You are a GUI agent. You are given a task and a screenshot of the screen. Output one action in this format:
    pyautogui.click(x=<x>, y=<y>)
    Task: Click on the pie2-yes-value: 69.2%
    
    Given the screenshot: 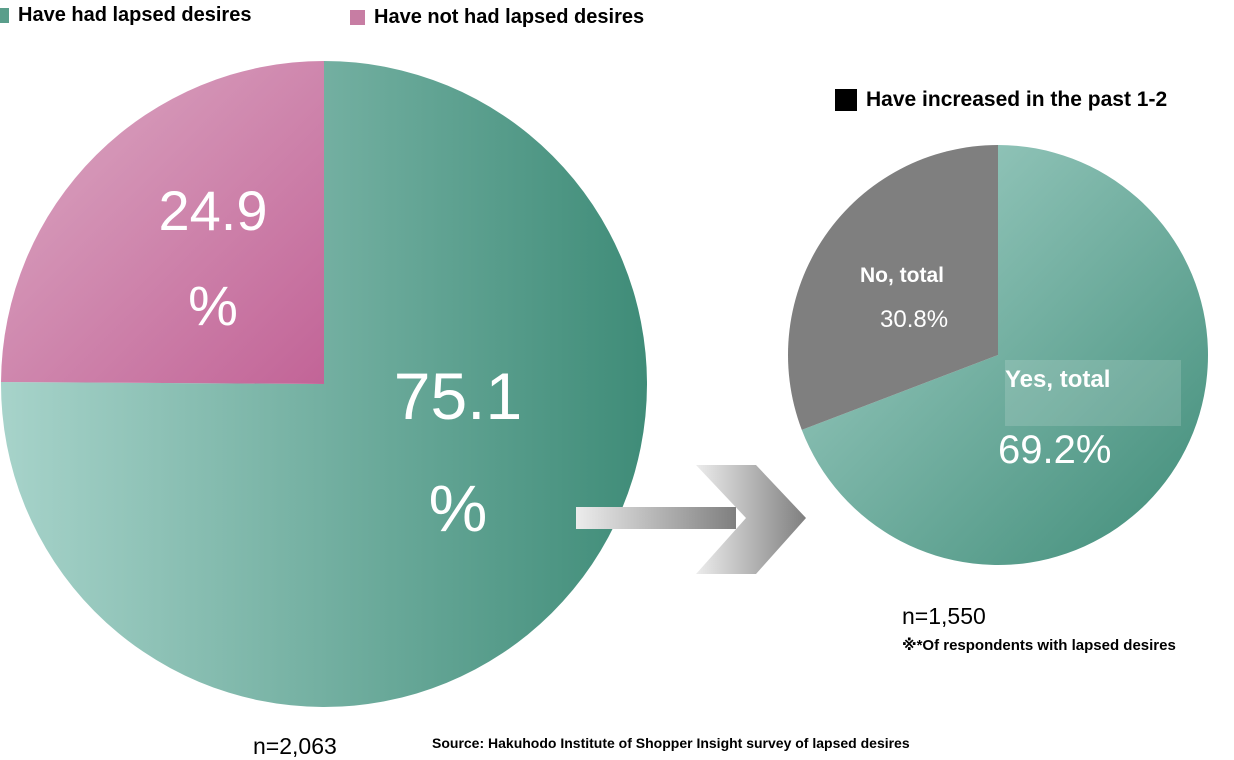 What is the action you would take?
    pyautogui.click(x=1055, y=450)
    